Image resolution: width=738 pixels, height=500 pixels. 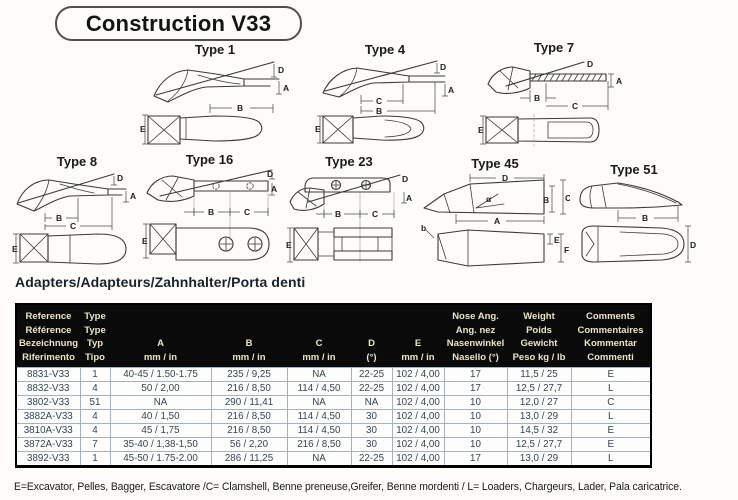 I want to click on cell-nose-angle: 10, so click(x=475, y=402).